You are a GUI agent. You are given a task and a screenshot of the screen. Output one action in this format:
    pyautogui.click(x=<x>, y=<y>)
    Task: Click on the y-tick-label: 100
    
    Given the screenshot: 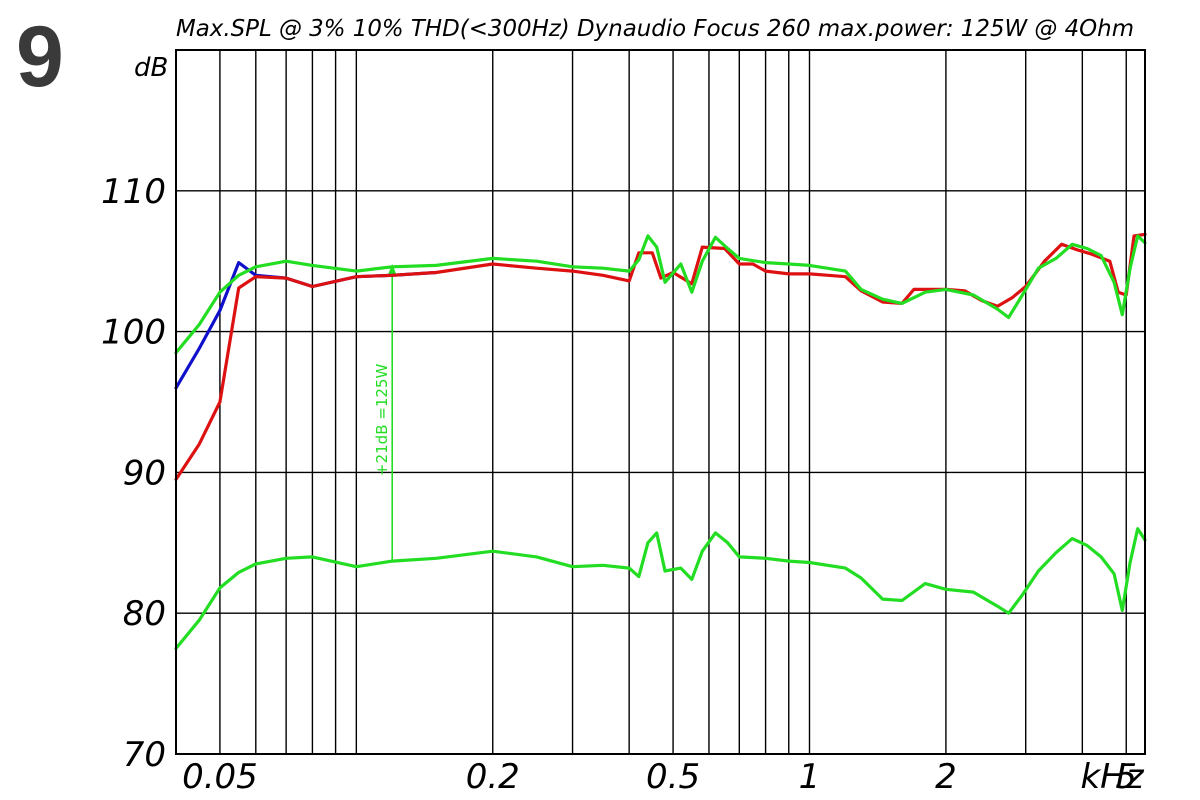 What is the action you would take?
    pyautogui.click(x=133, y=333)
    